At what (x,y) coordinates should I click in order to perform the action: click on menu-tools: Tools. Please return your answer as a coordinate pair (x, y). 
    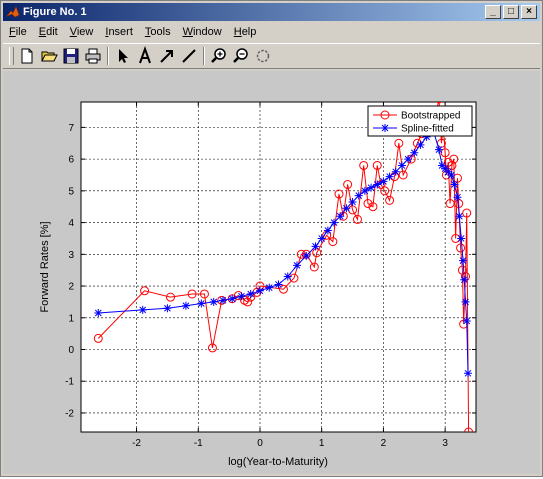
    Looking at the image, I should click on (157, 32).